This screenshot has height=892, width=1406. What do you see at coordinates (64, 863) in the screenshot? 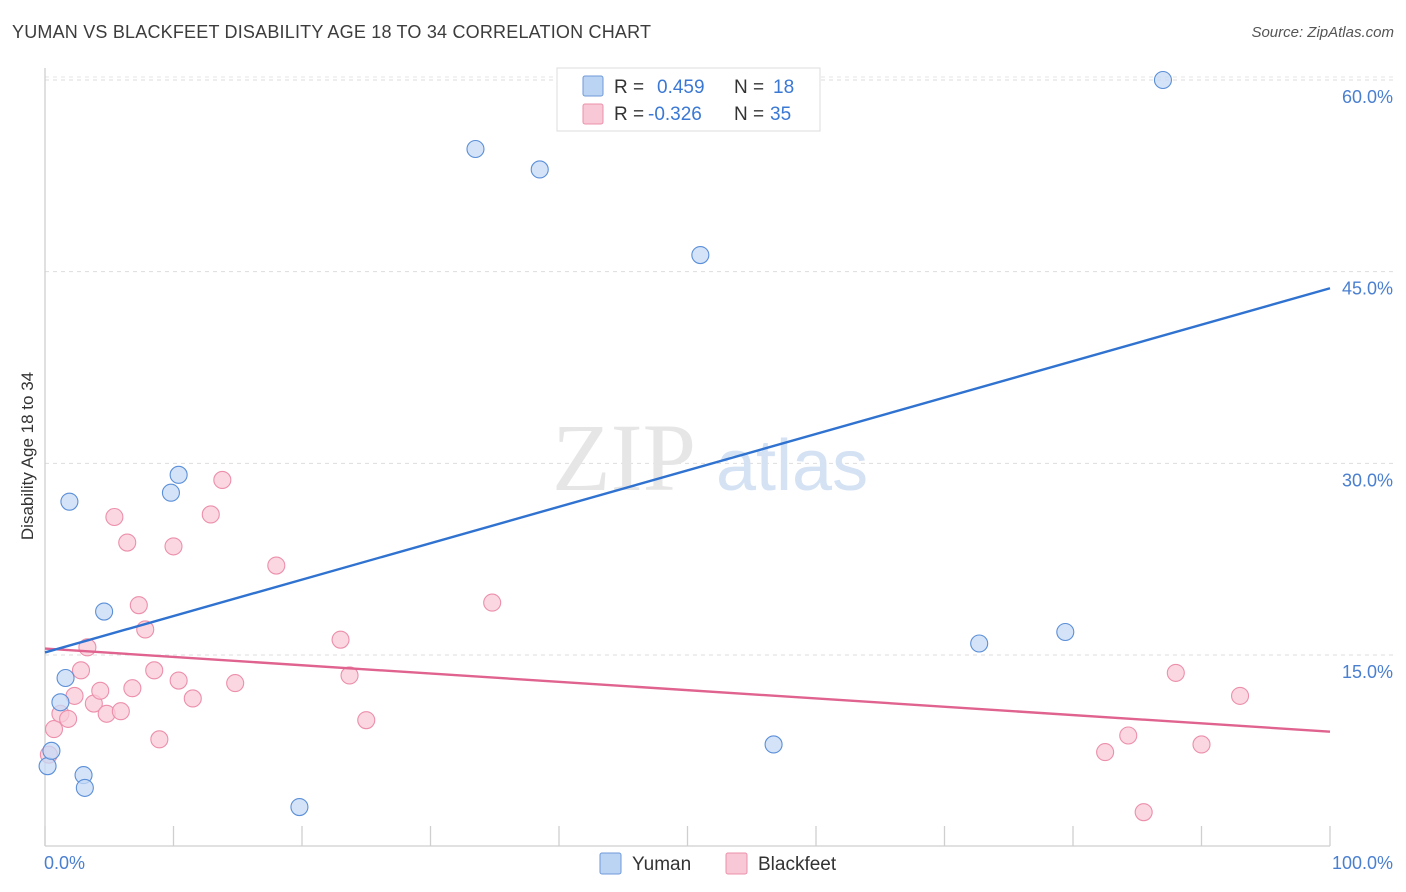
I see `x-tick-label-min: 0.0%` at bounding box center [64, 863].